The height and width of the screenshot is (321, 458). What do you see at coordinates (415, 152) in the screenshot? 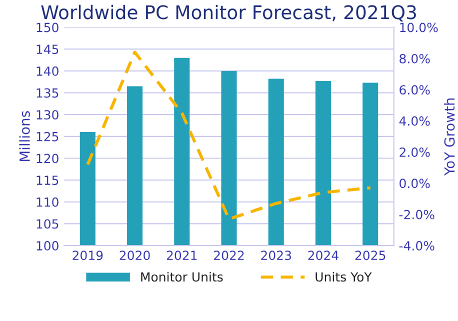
I see `y2-tick-label: 2.0%` at bounding box center [415, 152].